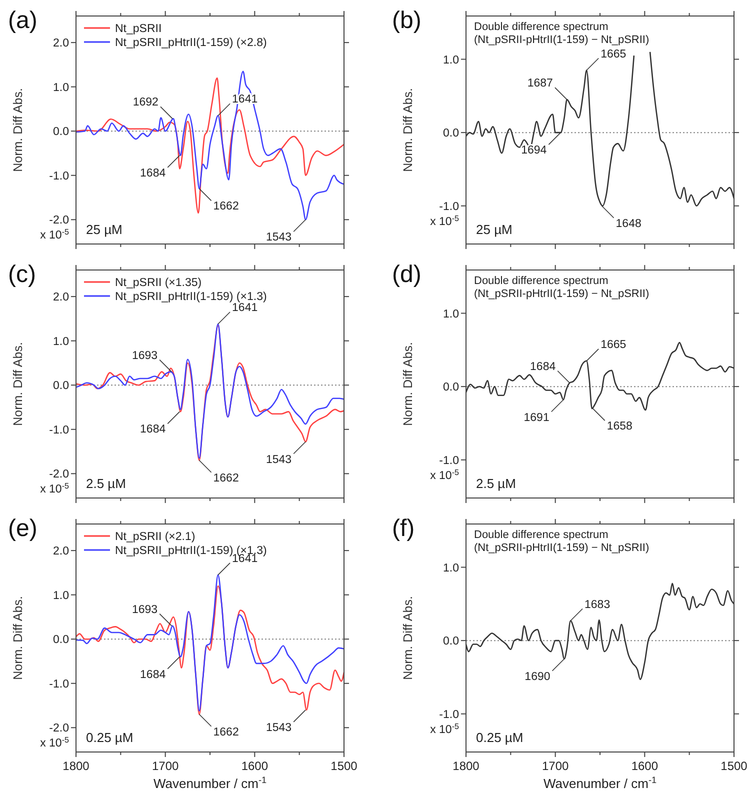 This screenshot has height=799, width=750. I want to click on legend-label: Nt_pSRII (×2.1), so click(155, 537).